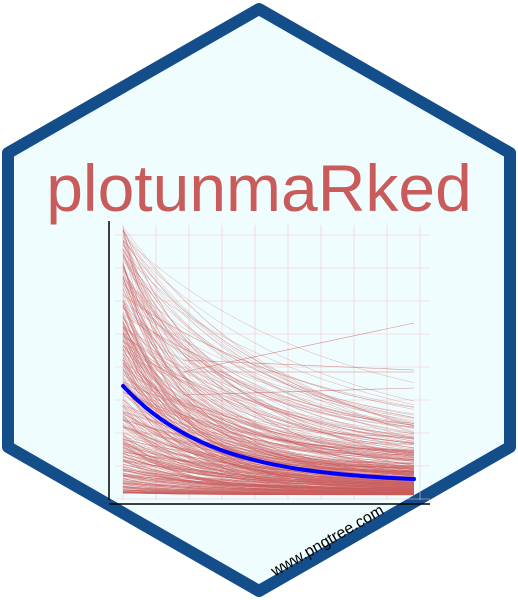  I want to click on mean-curve, so click(268, 432).